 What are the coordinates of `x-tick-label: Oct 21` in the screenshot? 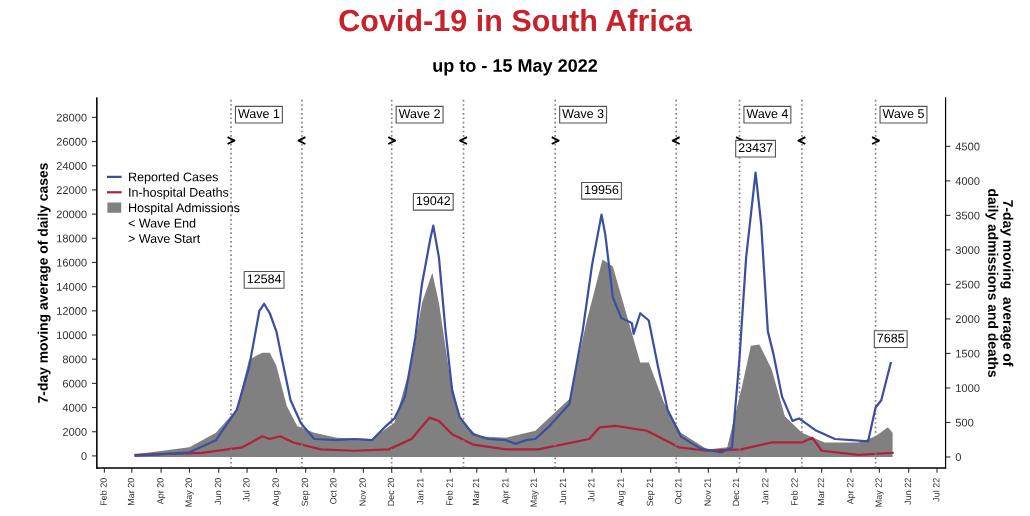 It's located at (678, 491).